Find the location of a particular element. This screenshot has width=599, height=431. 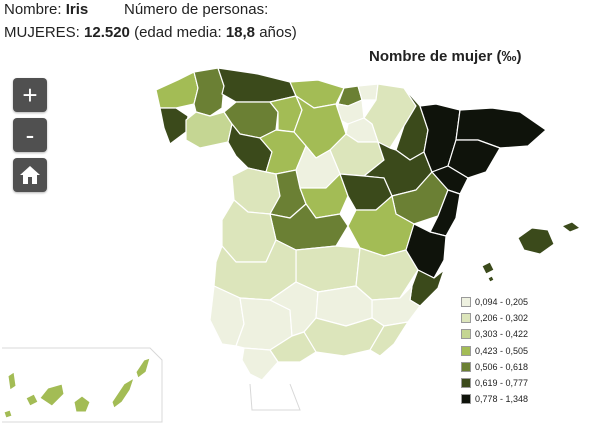

edad-prefix: (edad media: is located at coordinates (178, 32).